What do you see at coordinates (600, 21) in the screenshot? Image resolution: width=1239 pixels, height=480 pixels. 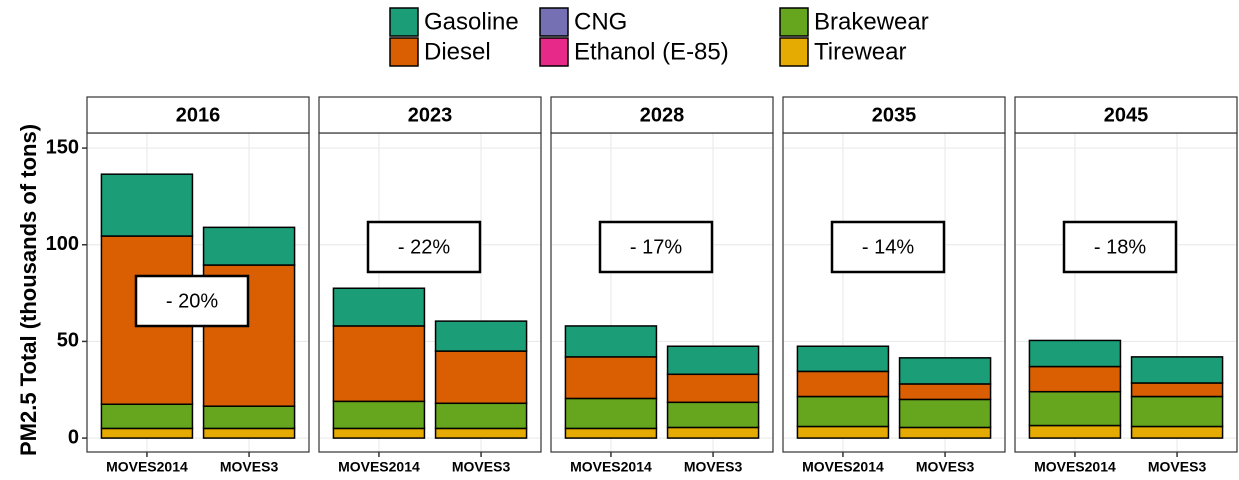 I see `legend-label: CNG` at bounding box center [600, 21].